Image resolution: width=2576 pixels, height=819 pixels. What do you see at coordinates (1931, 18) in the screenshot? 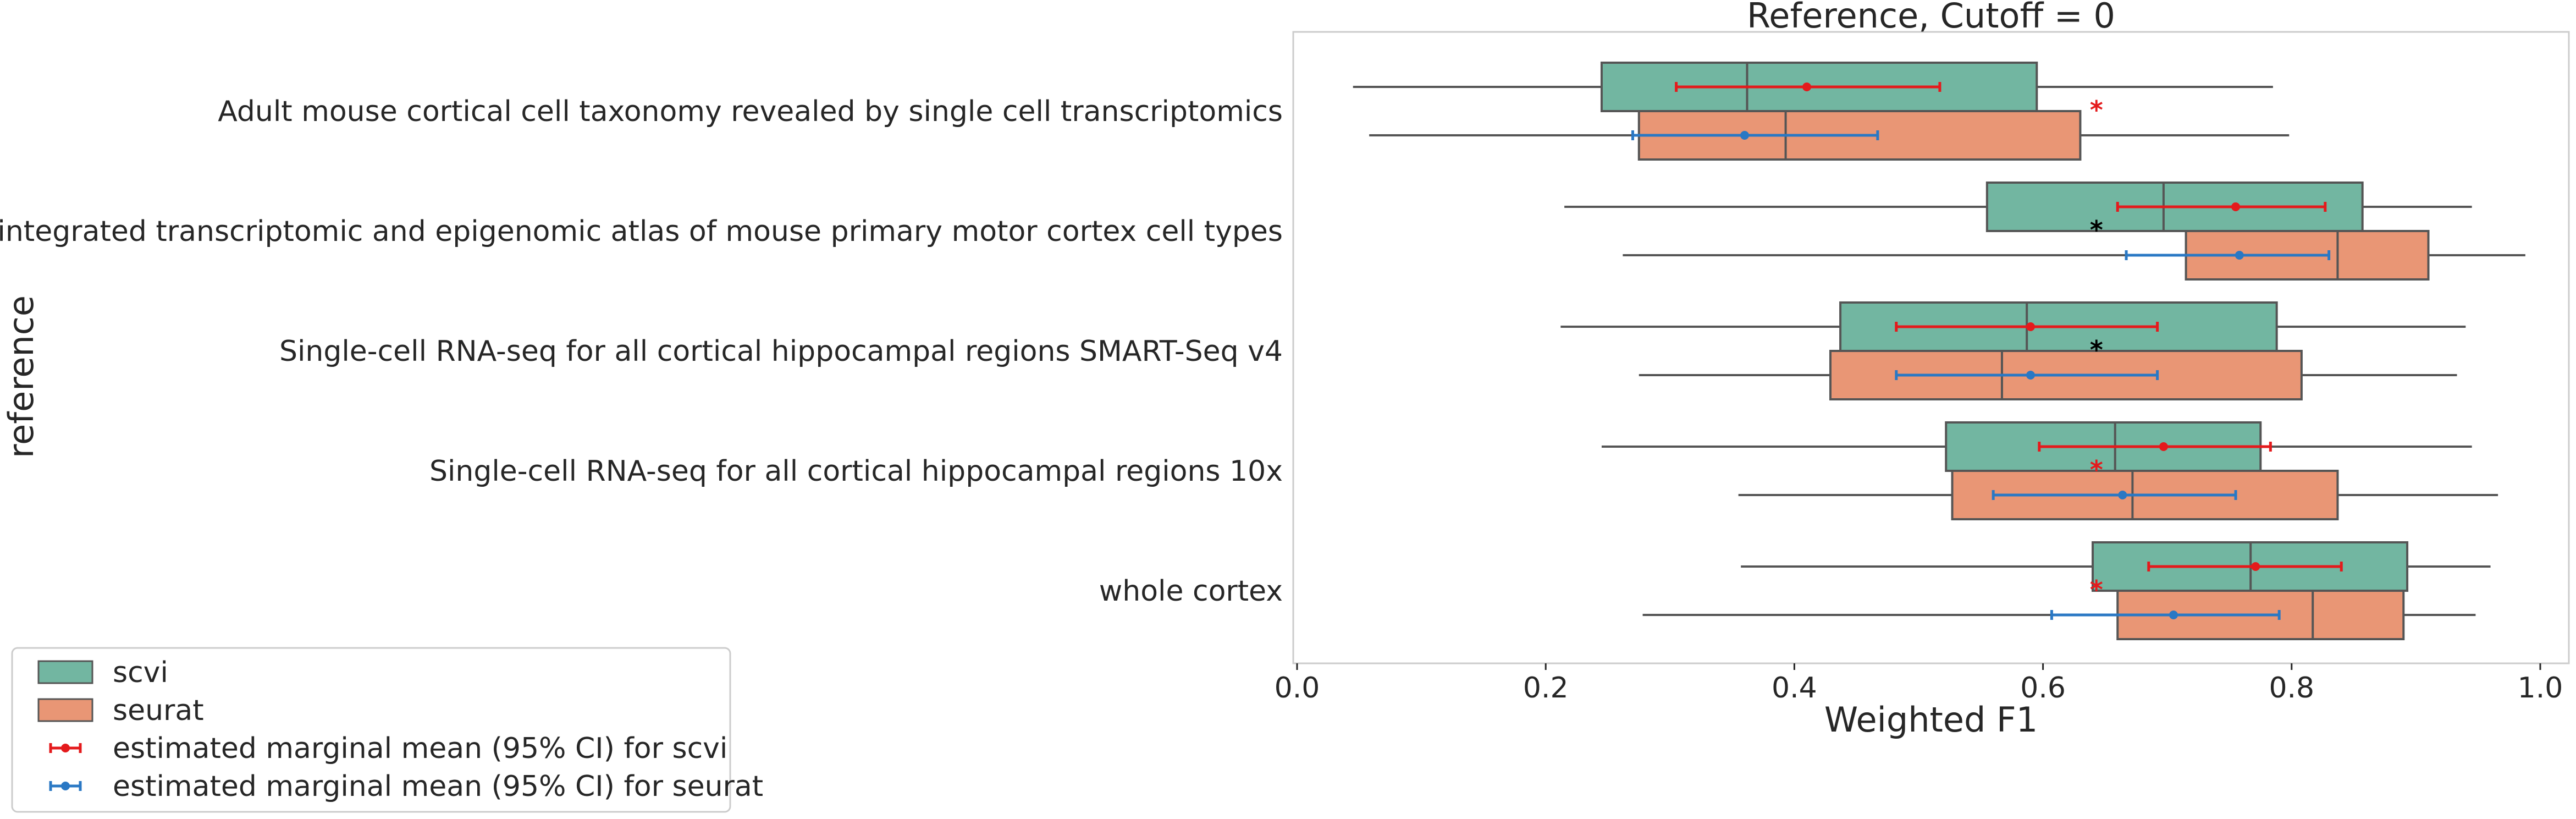
I see `chart-title: Reference, Cutoff = 0` at bounding box center [1931, 18].